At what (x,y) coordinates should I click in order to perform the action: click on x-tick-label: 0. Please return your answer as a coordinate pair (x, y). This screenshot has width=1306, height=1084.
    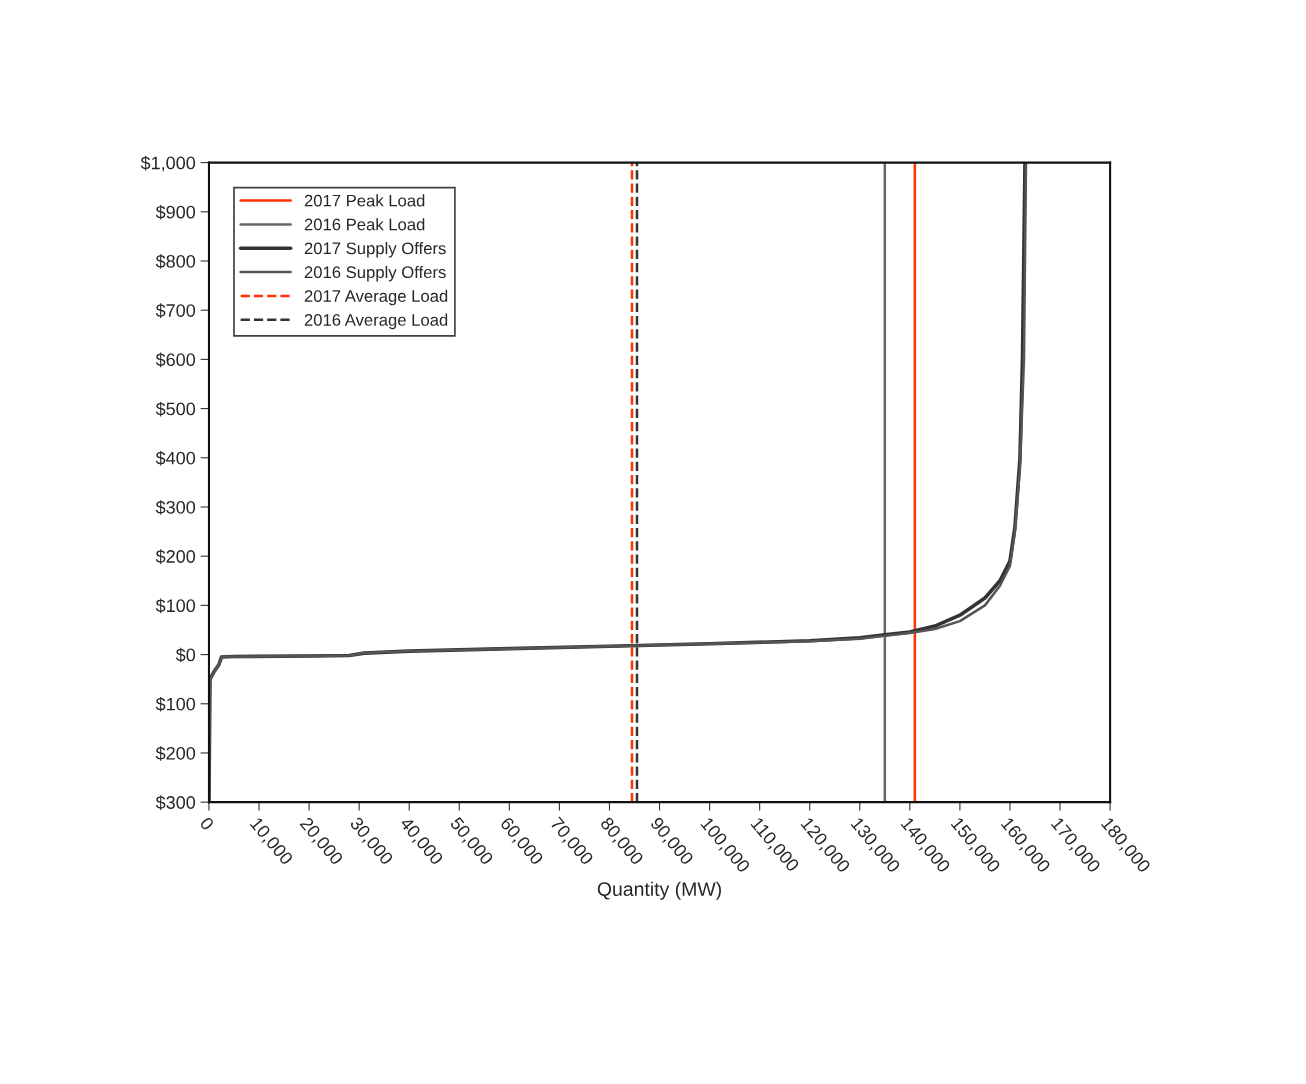
    Looking at the image, I should click on (207, 824).